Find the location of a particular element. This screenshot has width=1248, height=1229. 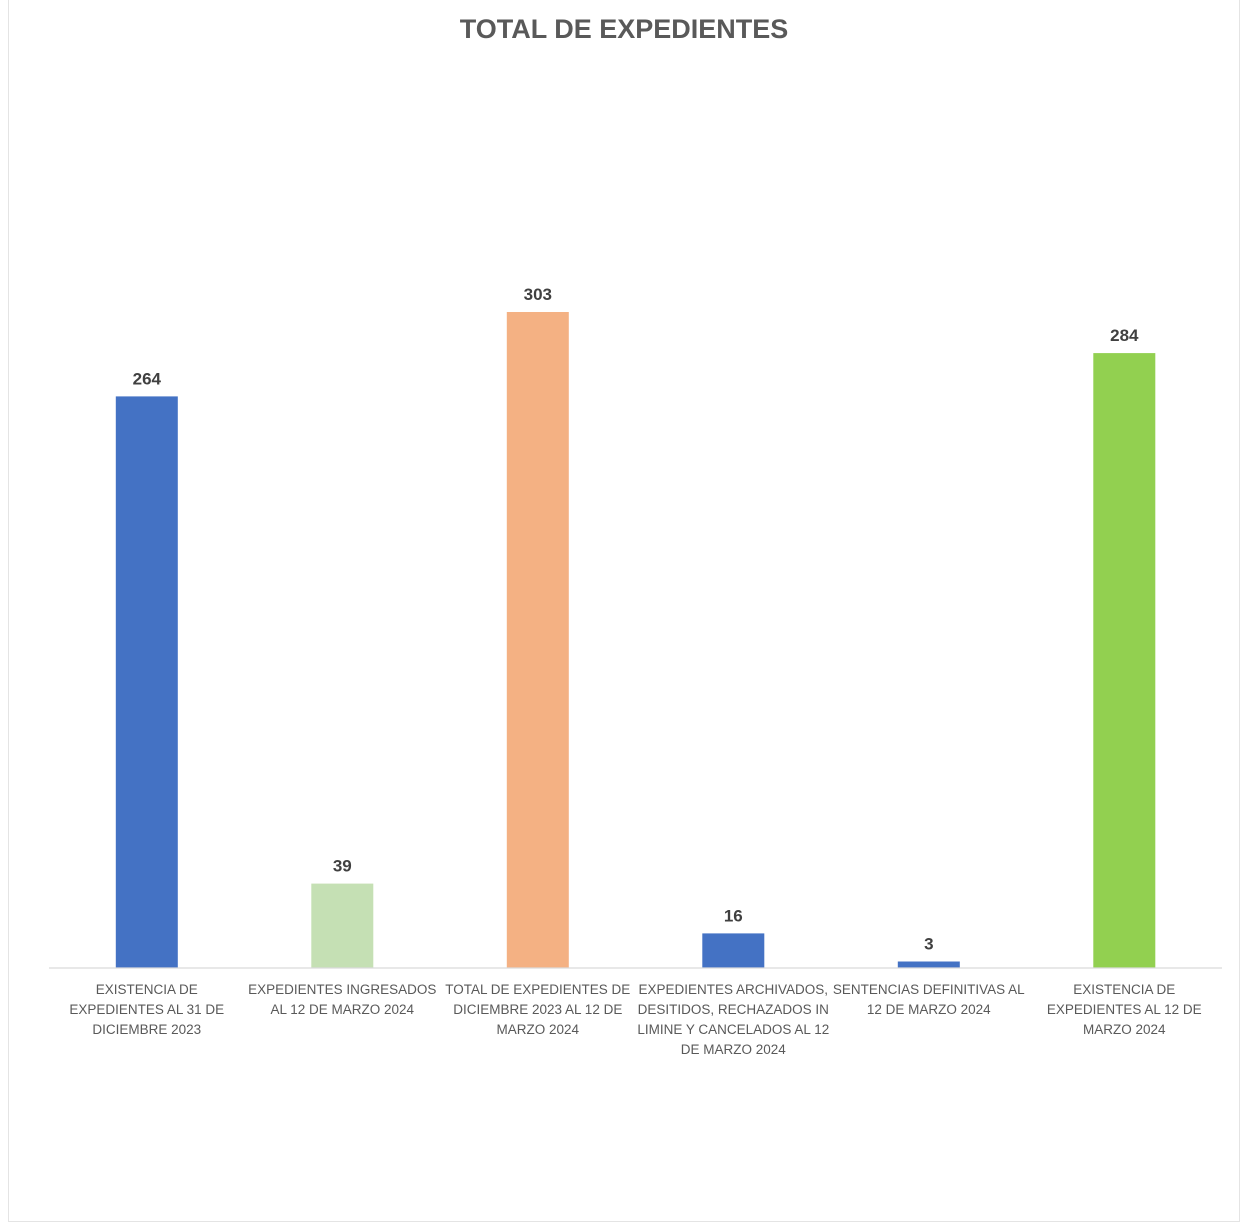

value-label-6: 284 is located at coordinates (1124, 335).